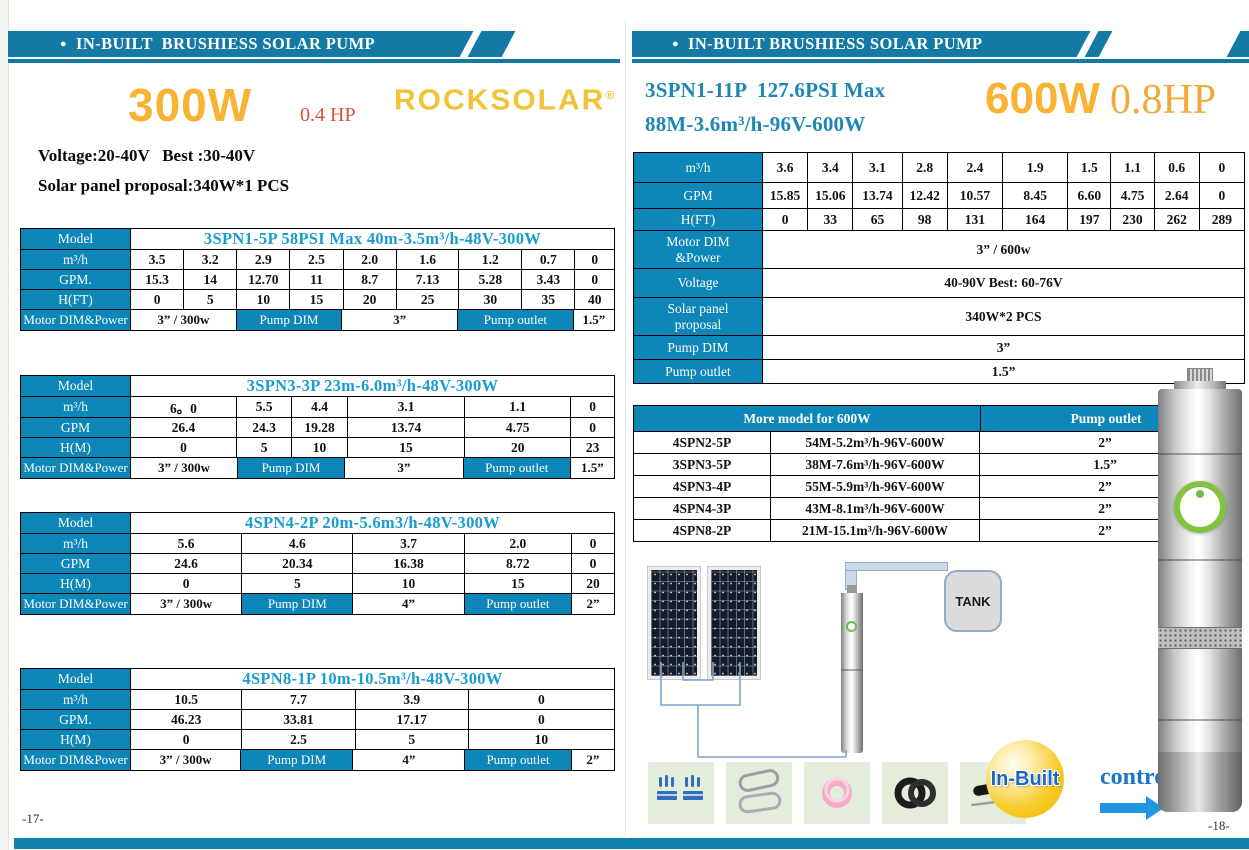  I want to click on pump-body, so click(852, 673).